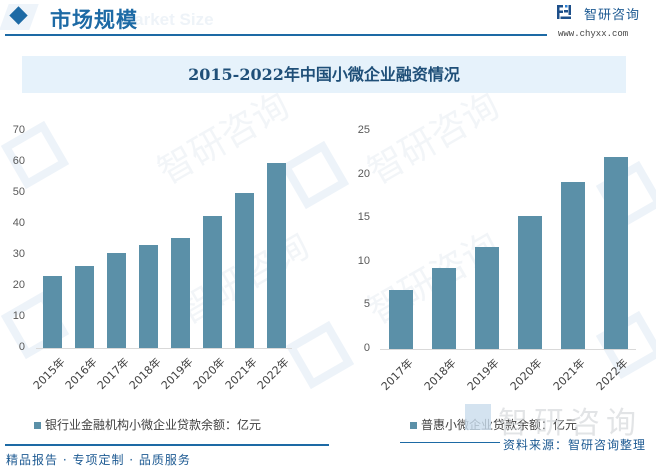 This screenshot has height=470, width=656. I want to click on data-source: 资料来源：智研咨询整理, so click(575, 445).